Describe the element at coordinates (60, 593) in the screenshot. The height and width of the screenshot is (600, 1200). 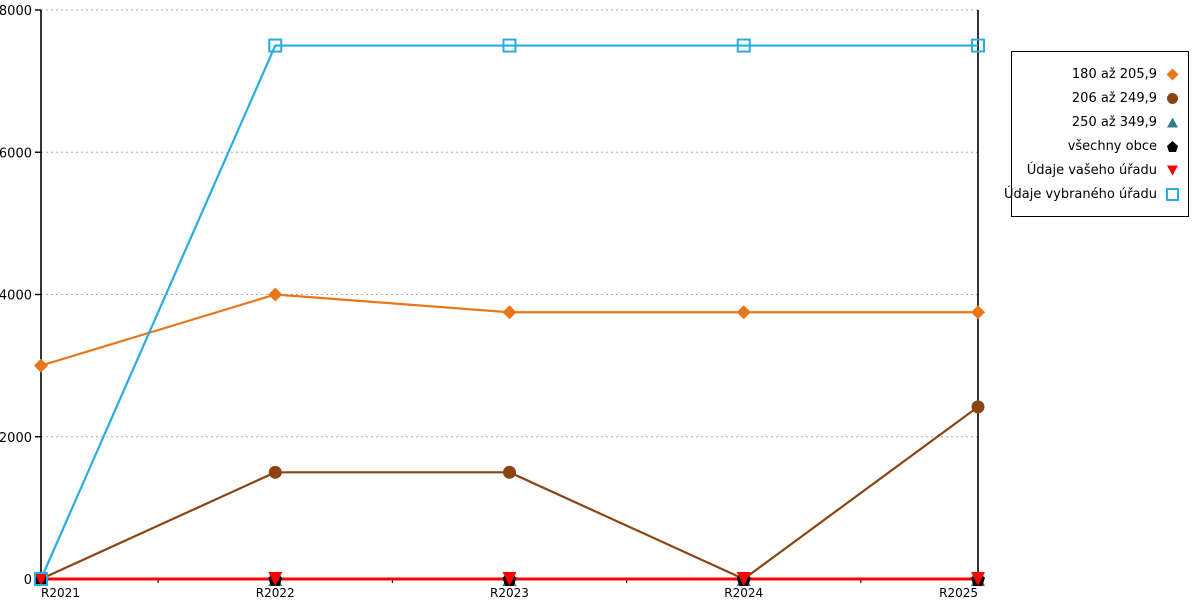
I see `x-axis-tick-label: R2021` at that location.